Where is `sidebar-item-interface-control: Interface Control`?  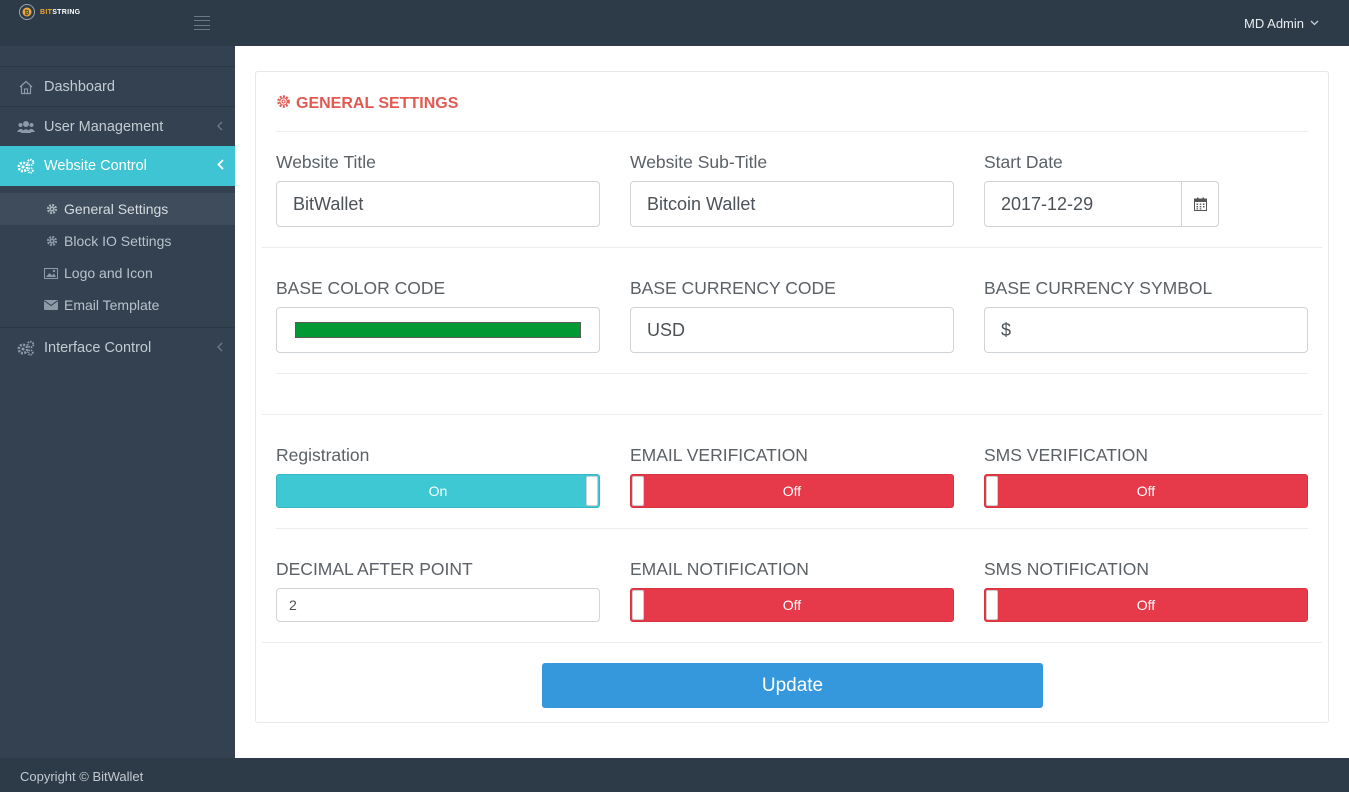
sidebar-item-interface-control: Interface Control is located at coordinates (117, 348).